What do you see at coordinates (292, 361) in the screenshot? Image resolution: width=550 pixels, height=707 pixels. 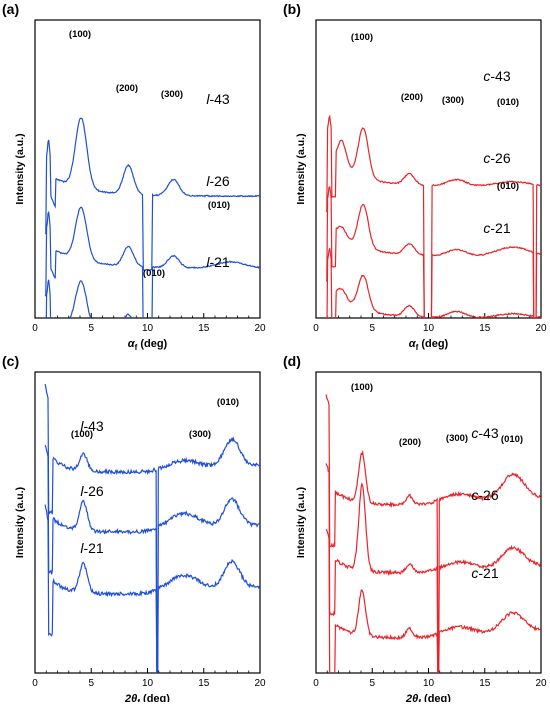 I see `panel-label: (d)` at bounding box center [292, 361].